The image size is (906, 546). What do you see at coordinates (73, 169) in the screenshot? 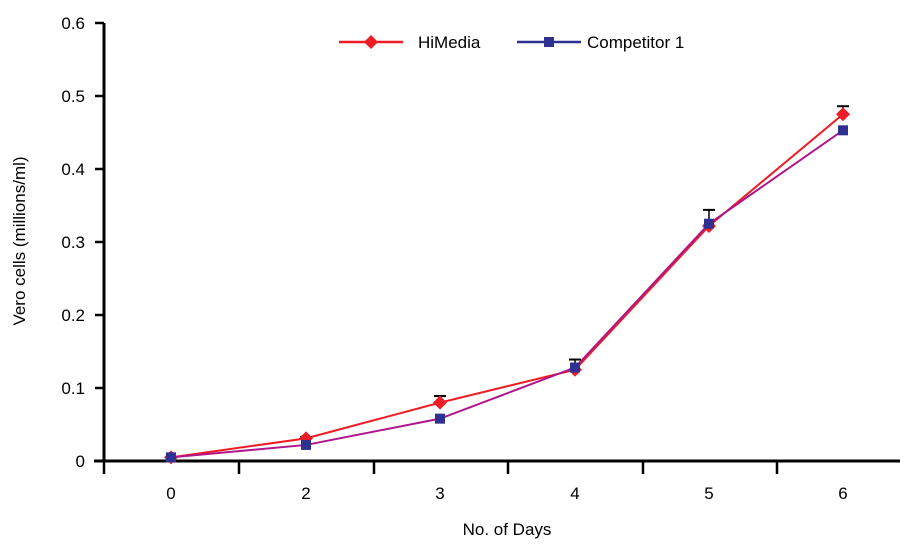
I see `y-tick-label: 0.4` at bounding box center [73, 169].